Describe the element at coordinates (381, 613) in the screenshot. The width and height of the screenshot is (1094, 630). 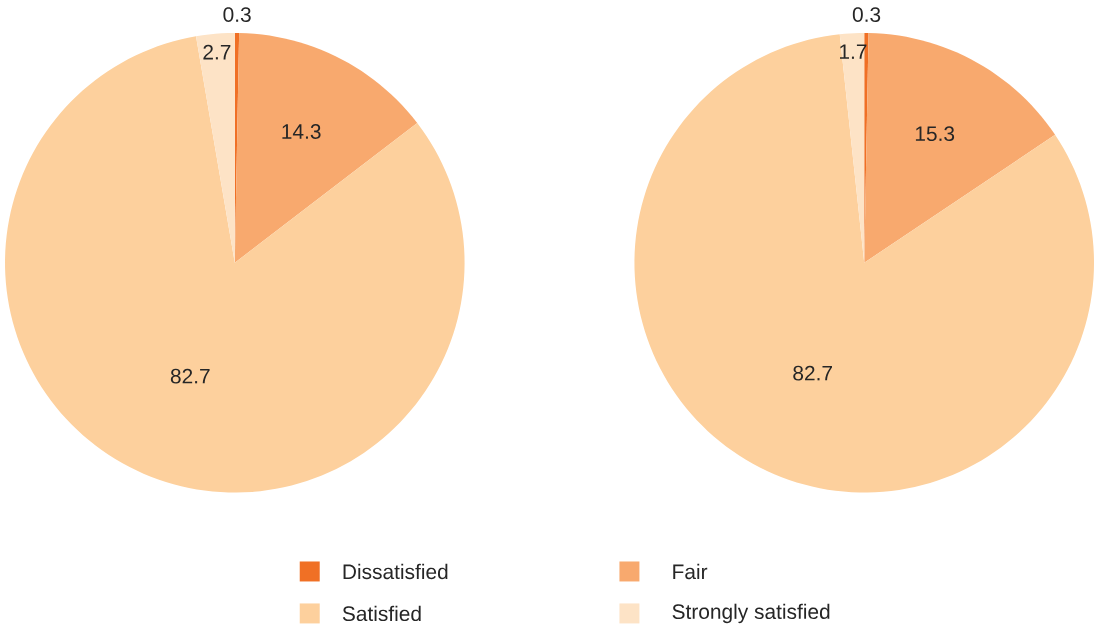
I see `legend-label: Satisfied` at that location.